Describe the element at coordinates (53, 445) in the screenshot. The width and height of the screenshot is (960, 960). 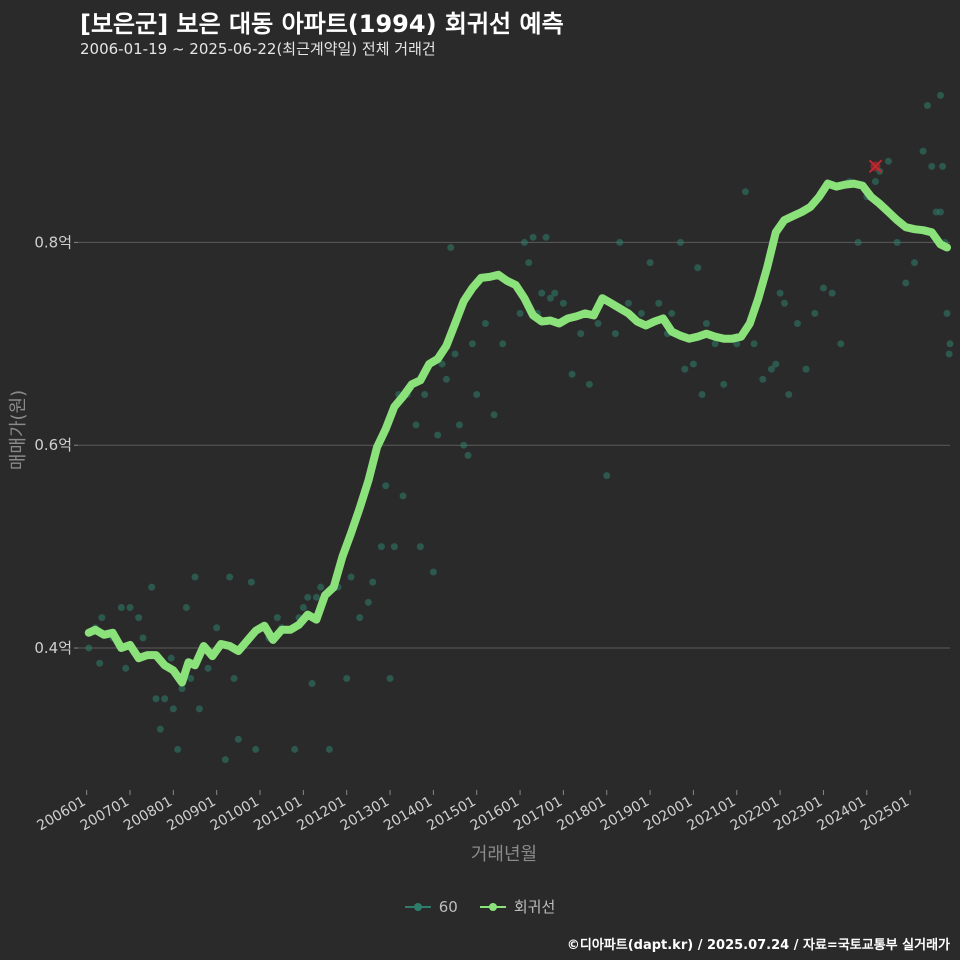
I see `y-tick-label: 0.6억` at that location.